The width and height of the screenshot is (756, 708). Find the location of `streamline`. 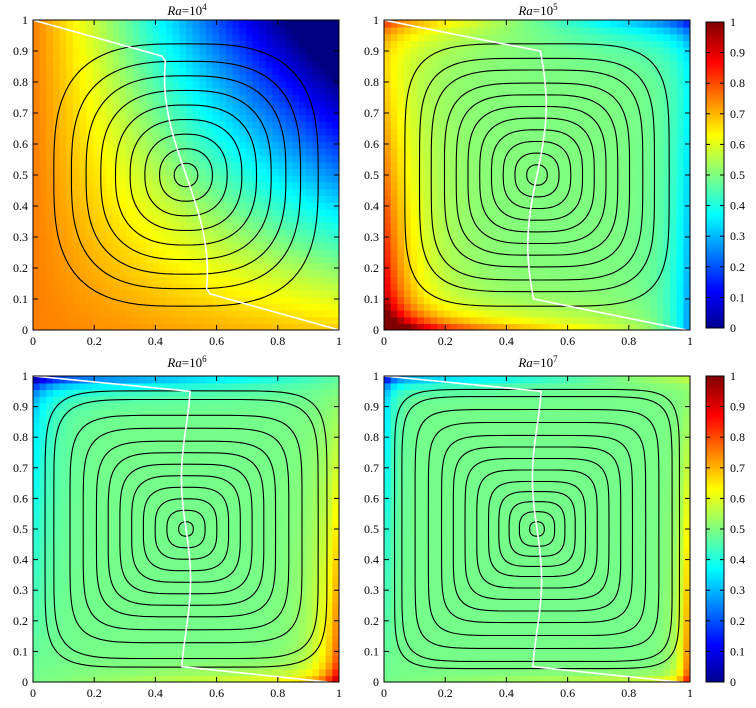

streamline is located at coordinates (537, 175).